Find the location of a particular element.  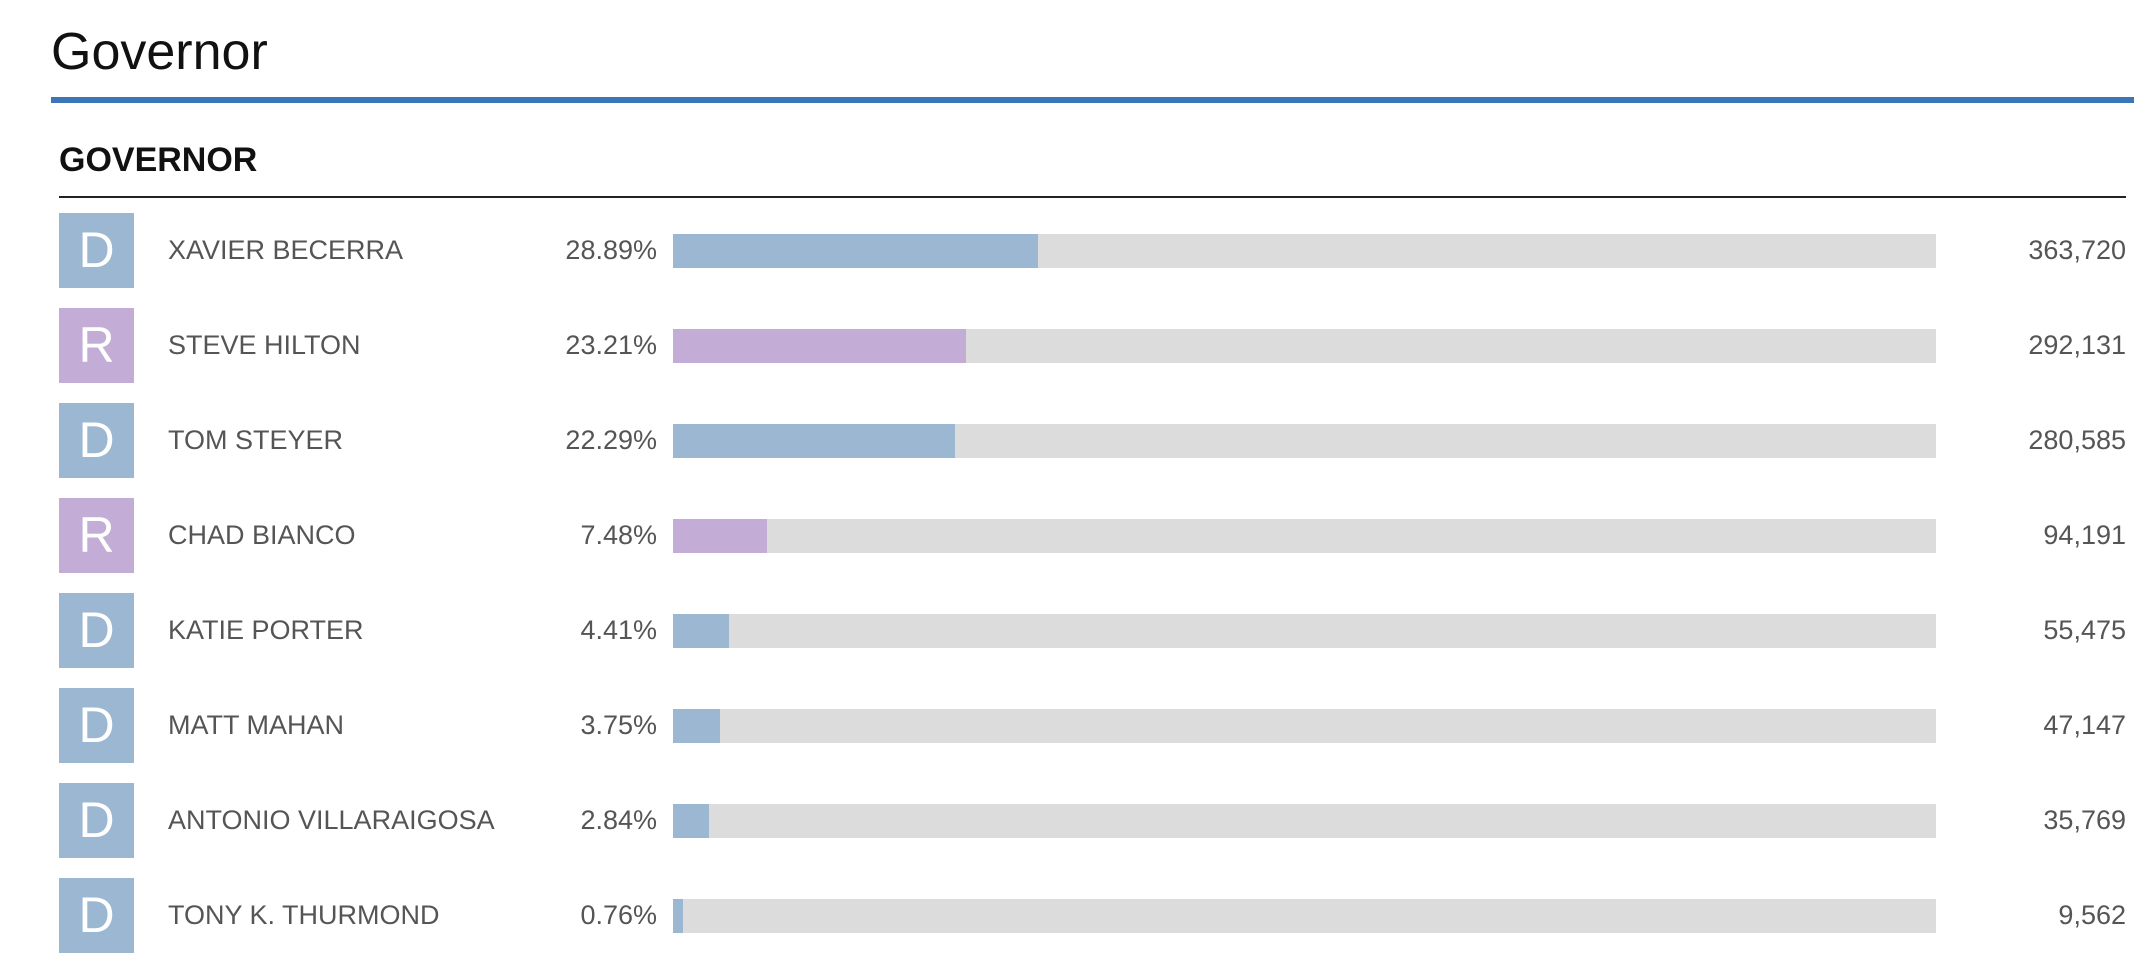

candidate-name: TONY K. THURMOND is located at coordinates (304, 915).